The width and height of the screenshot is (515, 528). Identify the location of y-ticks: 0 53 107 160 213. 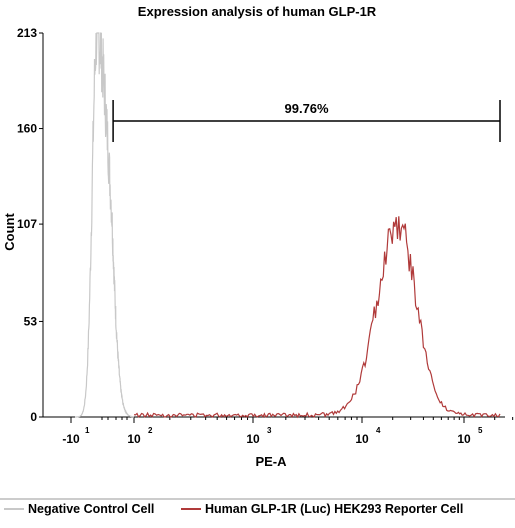
(30, 225).